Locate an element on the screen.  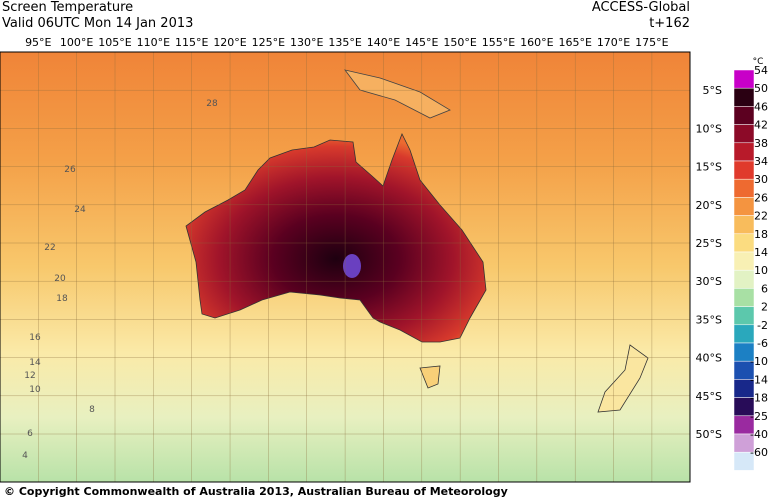
contour-label: 20 is located at coordinates (60, 279).